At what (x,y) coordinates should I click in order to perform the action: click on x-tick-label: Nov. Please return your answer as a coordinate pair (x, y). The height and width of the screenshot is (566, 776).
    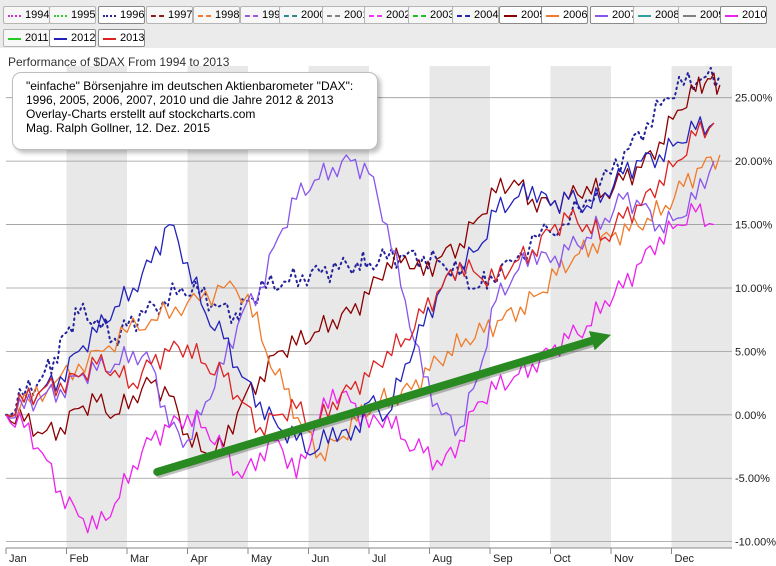
    Looking at the image, I should click on (624, 559).